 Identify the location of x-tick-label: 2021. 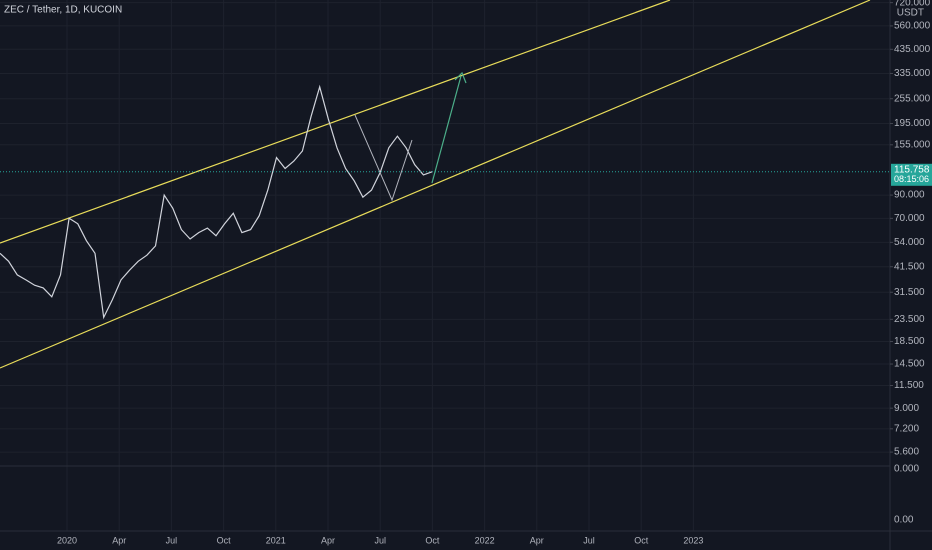
(276, 540).